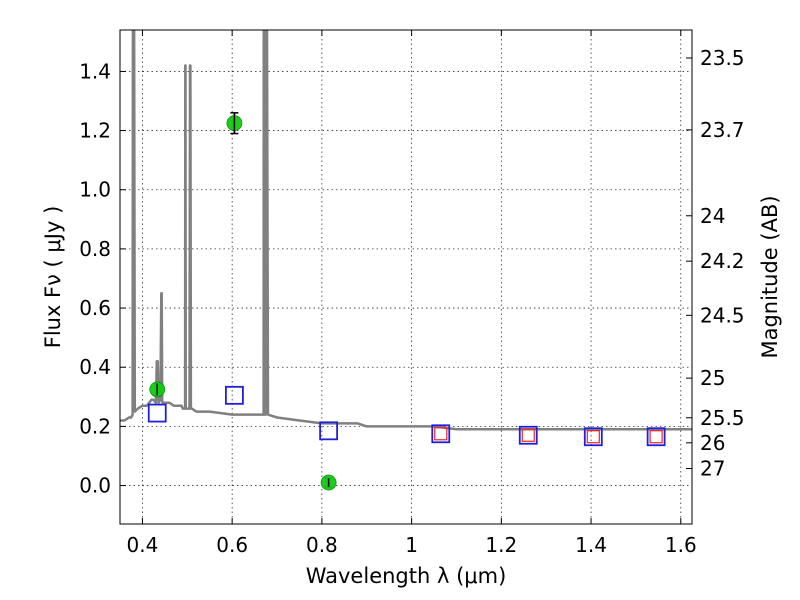 This screenshot has height=600, width=800. I want to click on right-tick-label: 26, so click(712, 443).